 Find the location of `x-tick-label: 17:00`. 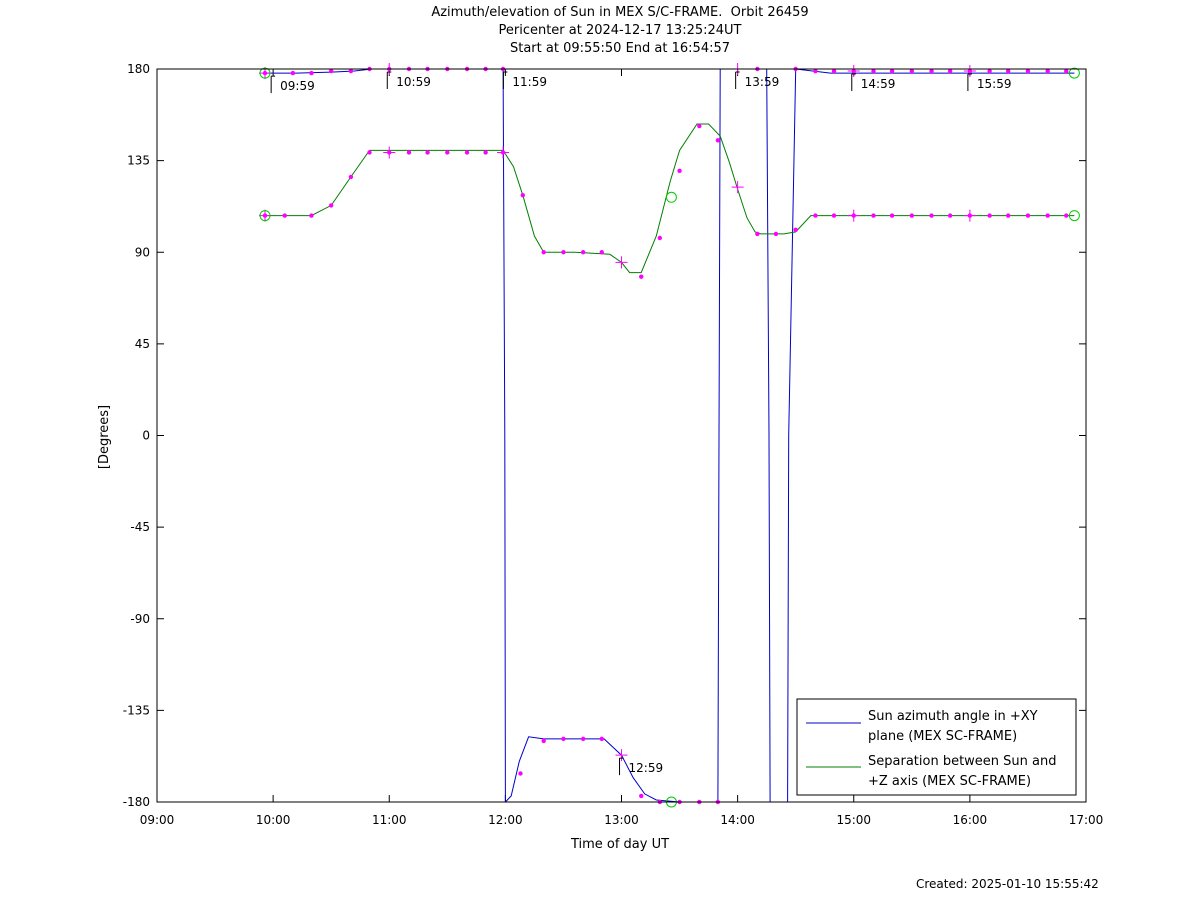

x-tick-label: 17:00 is located at coordinates (1086, 820).